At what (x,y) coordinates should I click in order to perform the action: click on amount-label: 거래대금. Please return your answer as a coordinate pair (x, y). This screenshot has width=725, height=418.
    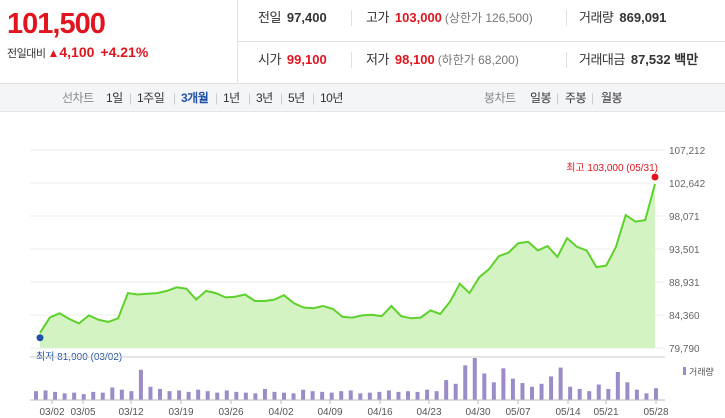
    Looking at the image, I should click on (602, 59).